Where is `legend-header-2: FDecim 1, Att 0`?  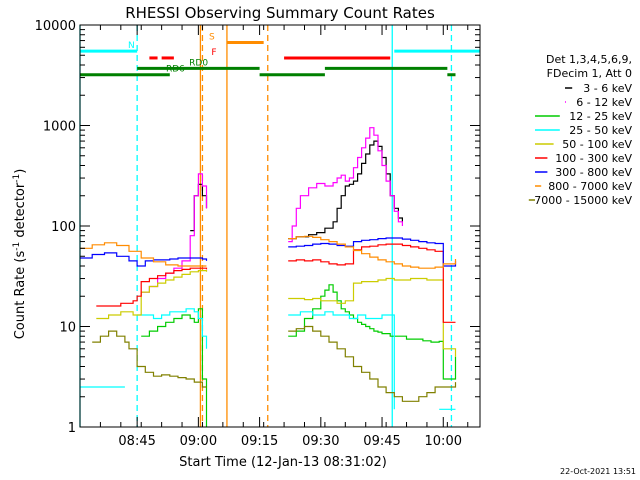 legend-header-2: FDecim 1, Att 0 is located at coordinates (589, 73).